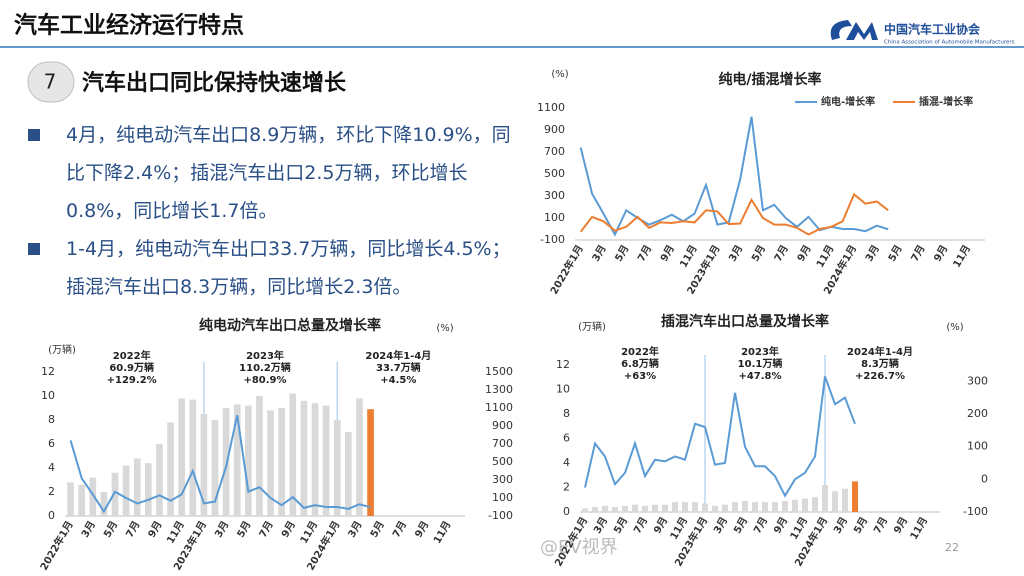 This screenshot has width=1024, height=576. I want to click on y-tick-label: 4, so click(51, 467).